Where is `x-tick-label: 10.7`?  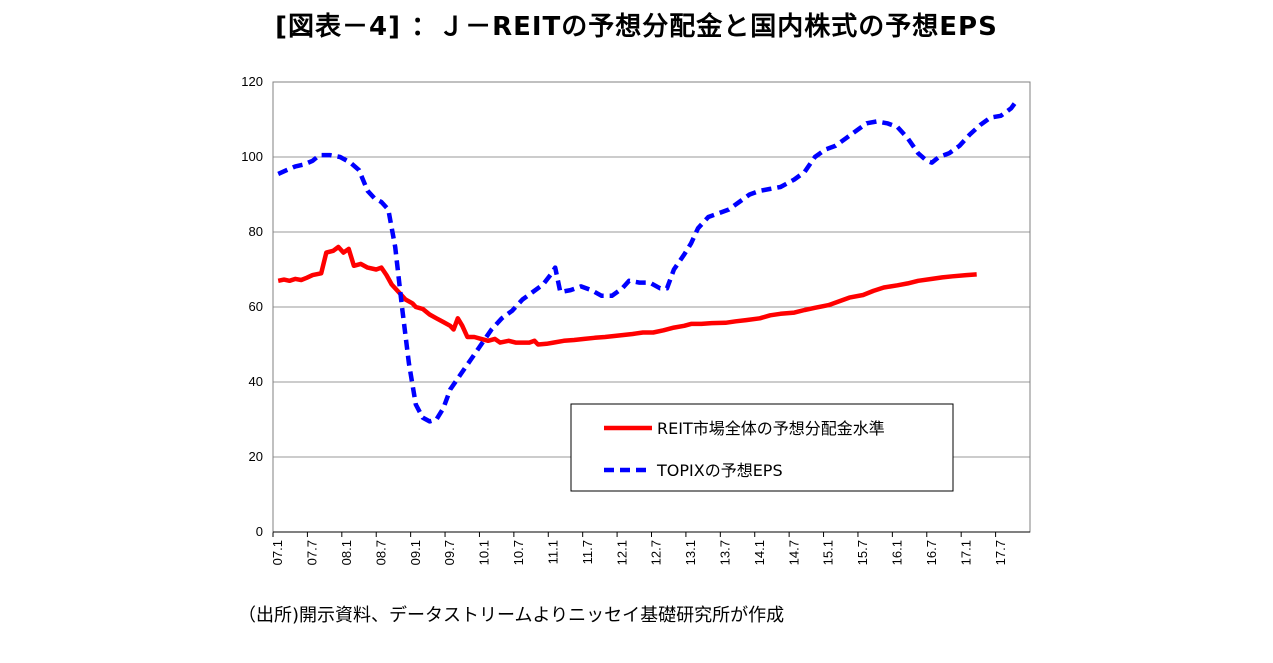 x-tick-label: 10.7 is located at coordinates (518, 552).